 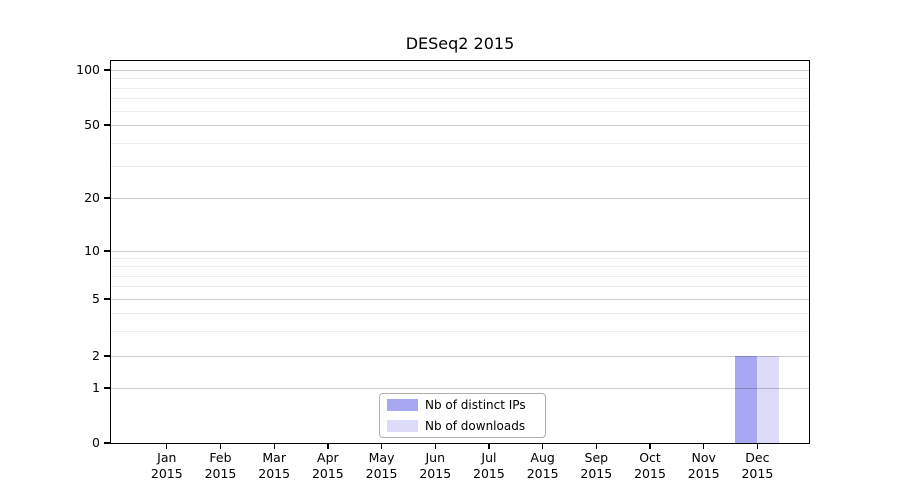 I want to click on legend: Nb of distinct IPs Nb of downloads, so click(x=462, y=415).